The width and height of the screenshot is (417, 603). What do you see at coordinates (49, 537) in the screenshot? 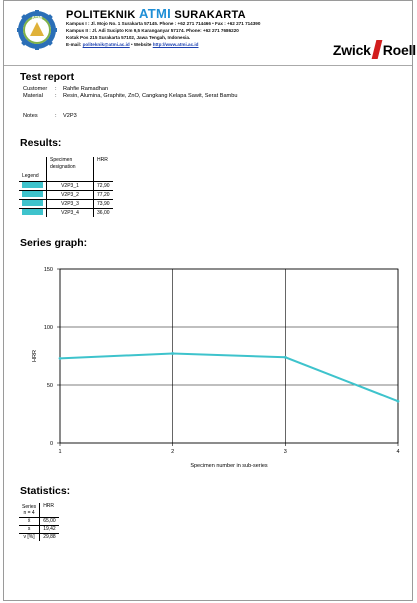
I see `stats-value-cell: 29,88` at bounding box center [49, 537].